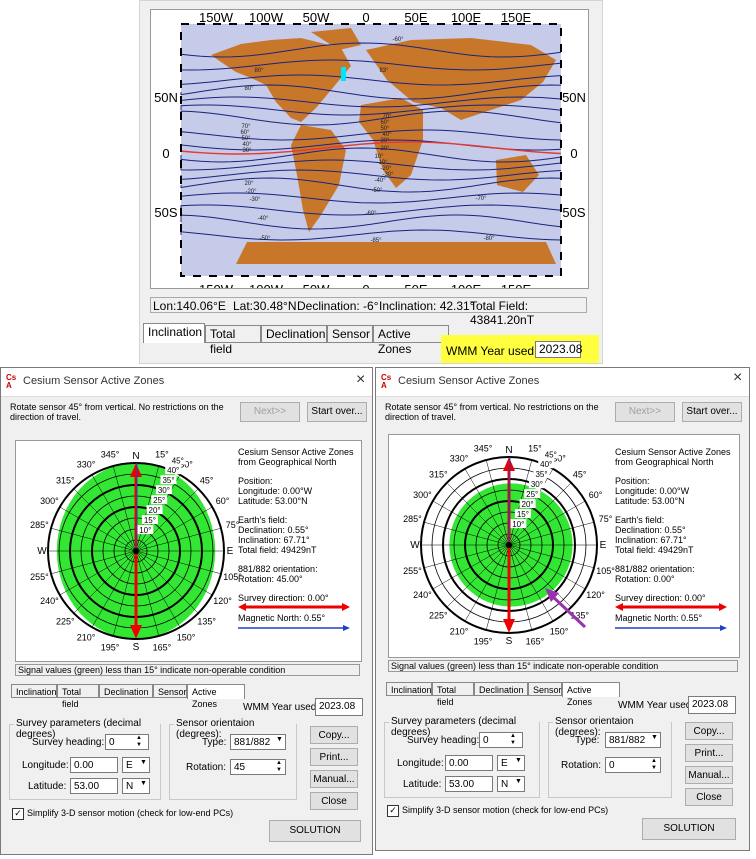 Image resolution: width=756 pixels, height=859 pixels. I want to click on bearing-label: 75°, so click(606, 519).